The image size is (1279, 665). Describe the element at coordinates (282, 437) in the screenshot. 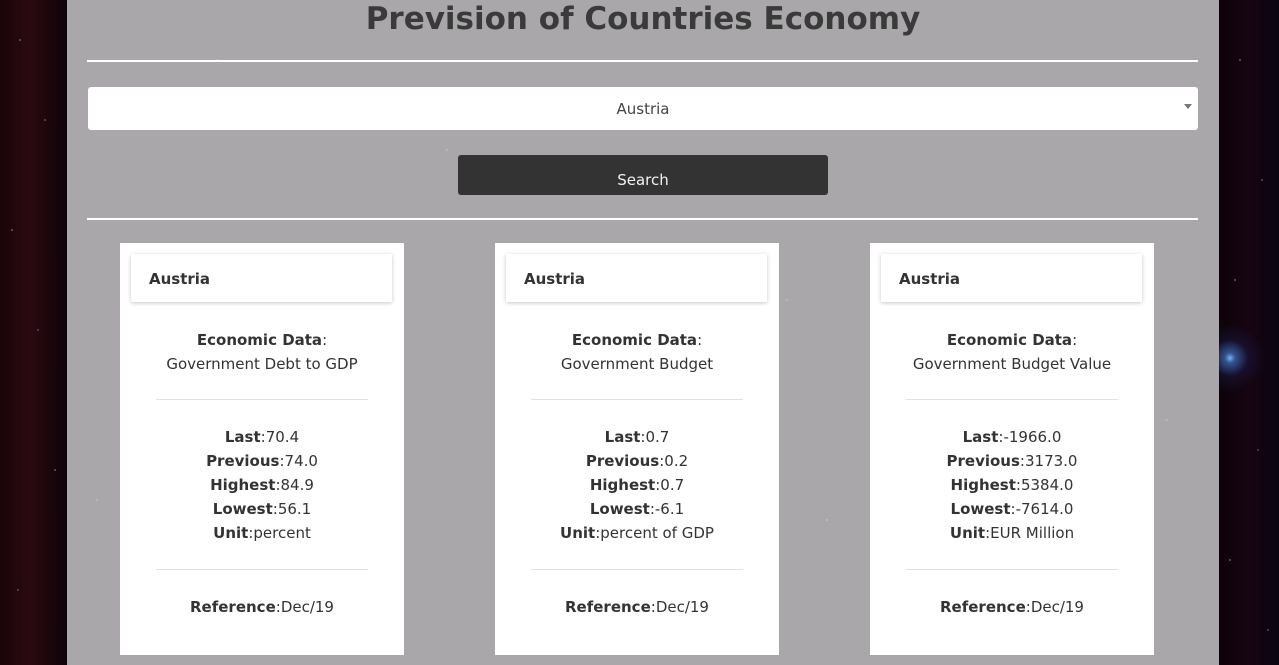

I see `last-value: 70.4` at that location.